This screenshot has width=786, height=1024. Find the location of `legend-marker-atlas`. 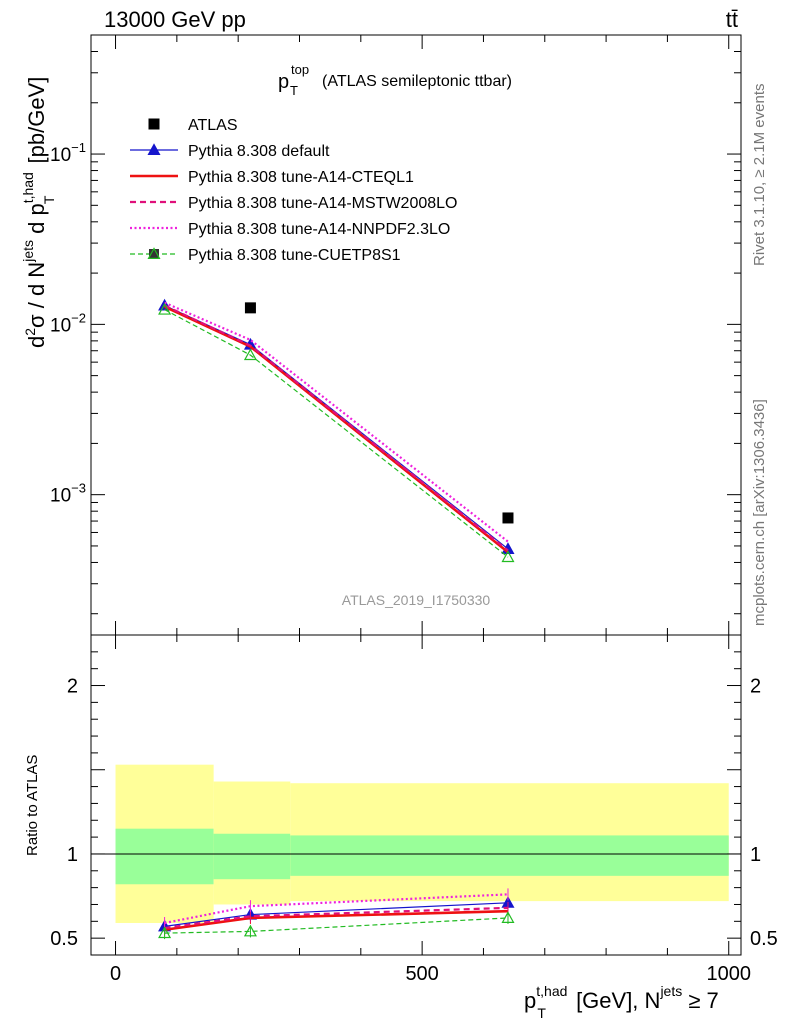

legend-marker-atlas is located at coordinates (154, 124).